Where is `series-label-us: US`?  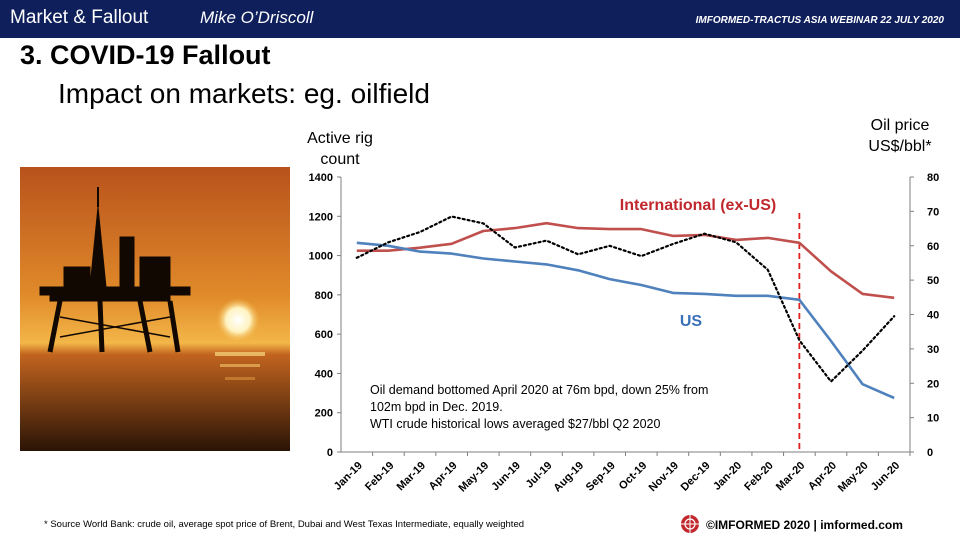
series-label-us: US is located at coordinates (691, 321).